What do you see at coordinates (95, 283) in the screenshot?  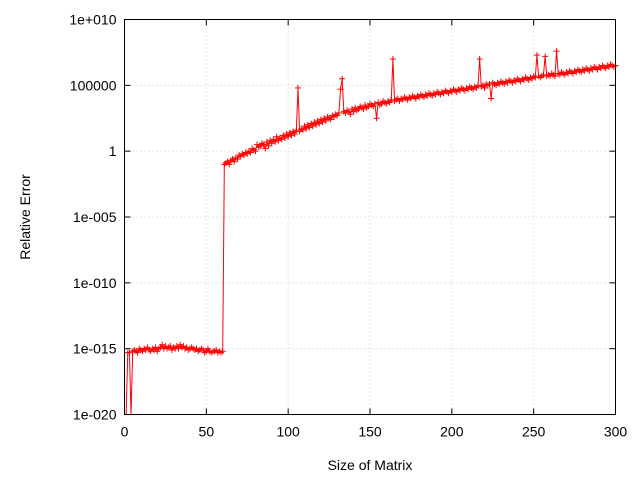 I see `y-tick-label: 1e-010` at bounding box center [95, 283].